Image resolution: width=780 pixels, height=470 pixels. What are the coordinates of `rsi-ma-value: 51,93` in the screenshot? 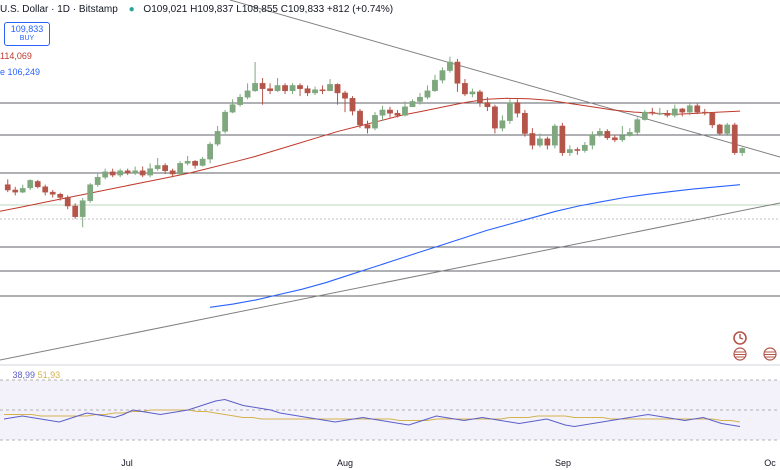 It's located at (49, 375).